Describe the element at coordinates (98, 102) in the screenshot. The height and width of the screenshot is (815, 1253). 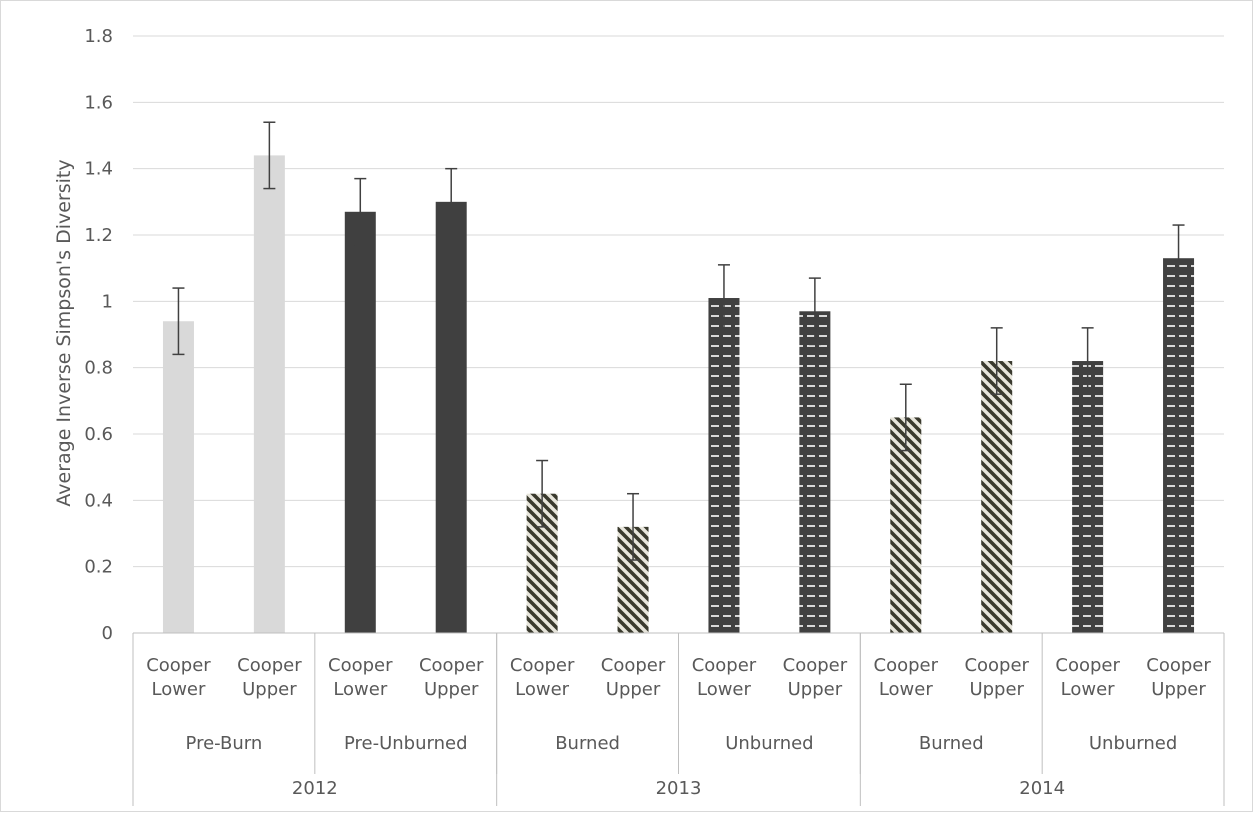
I see `y-tick-label: 1.6` at that location.